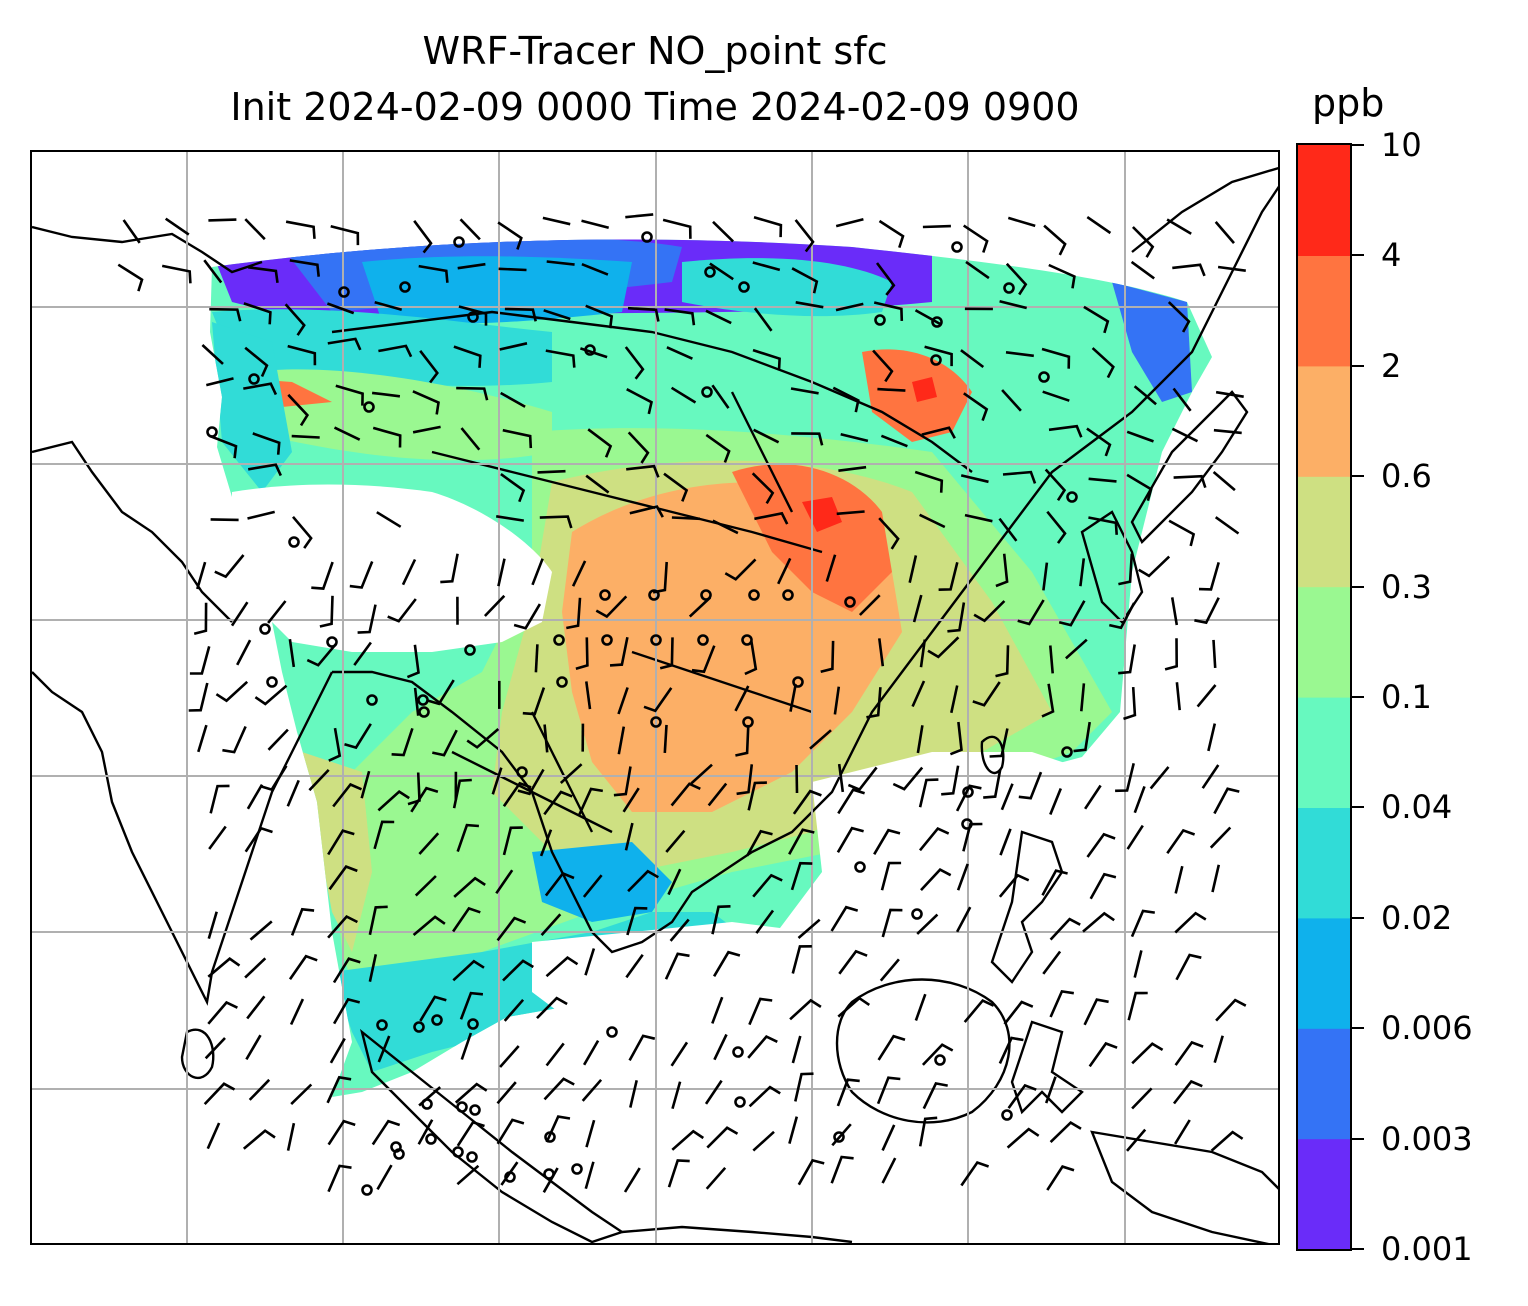 This screenshot has height=1306, width=1528. Describe the element at coordinates (1406, 697) in the screenshot. I see `colorbar-tick-label: 0.1` at that location.